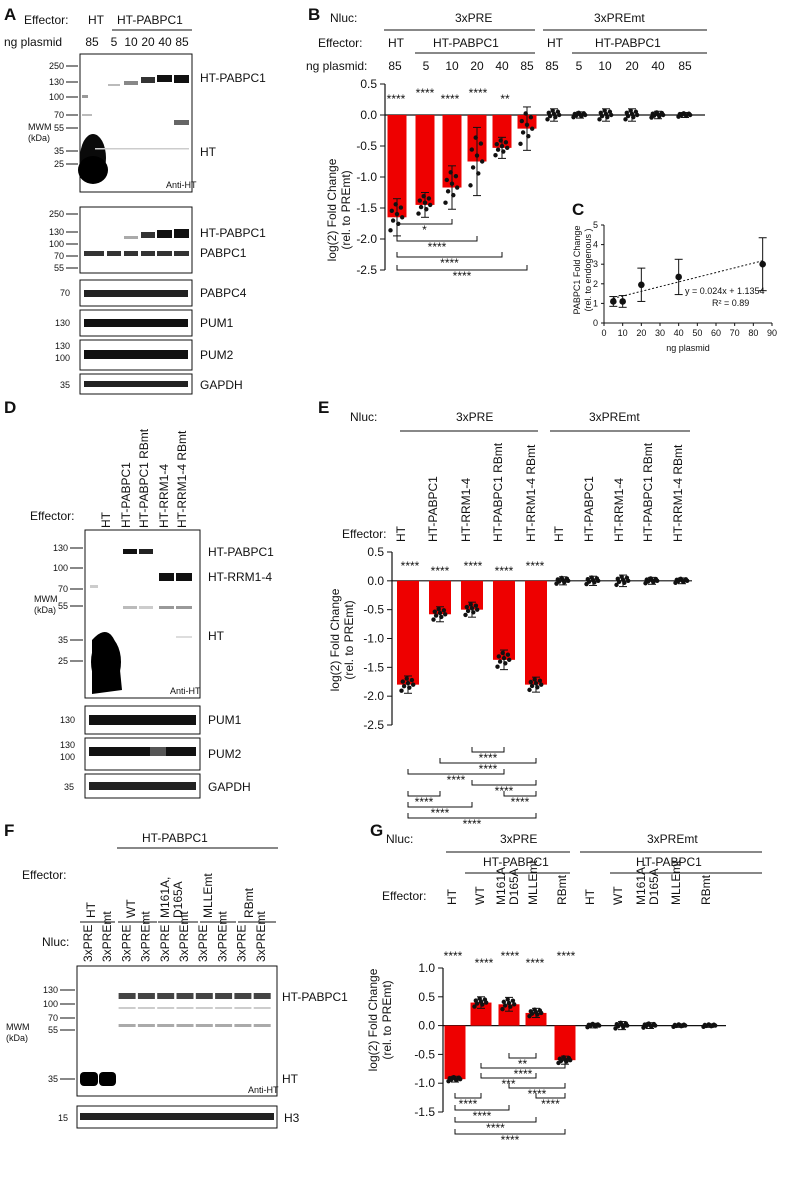 This screenshot has height=1199, width=794. Describe the element at coordinates (185, 691) in the screenshot. I see `anti-ht-caption-d: Anti-HT` at that location.